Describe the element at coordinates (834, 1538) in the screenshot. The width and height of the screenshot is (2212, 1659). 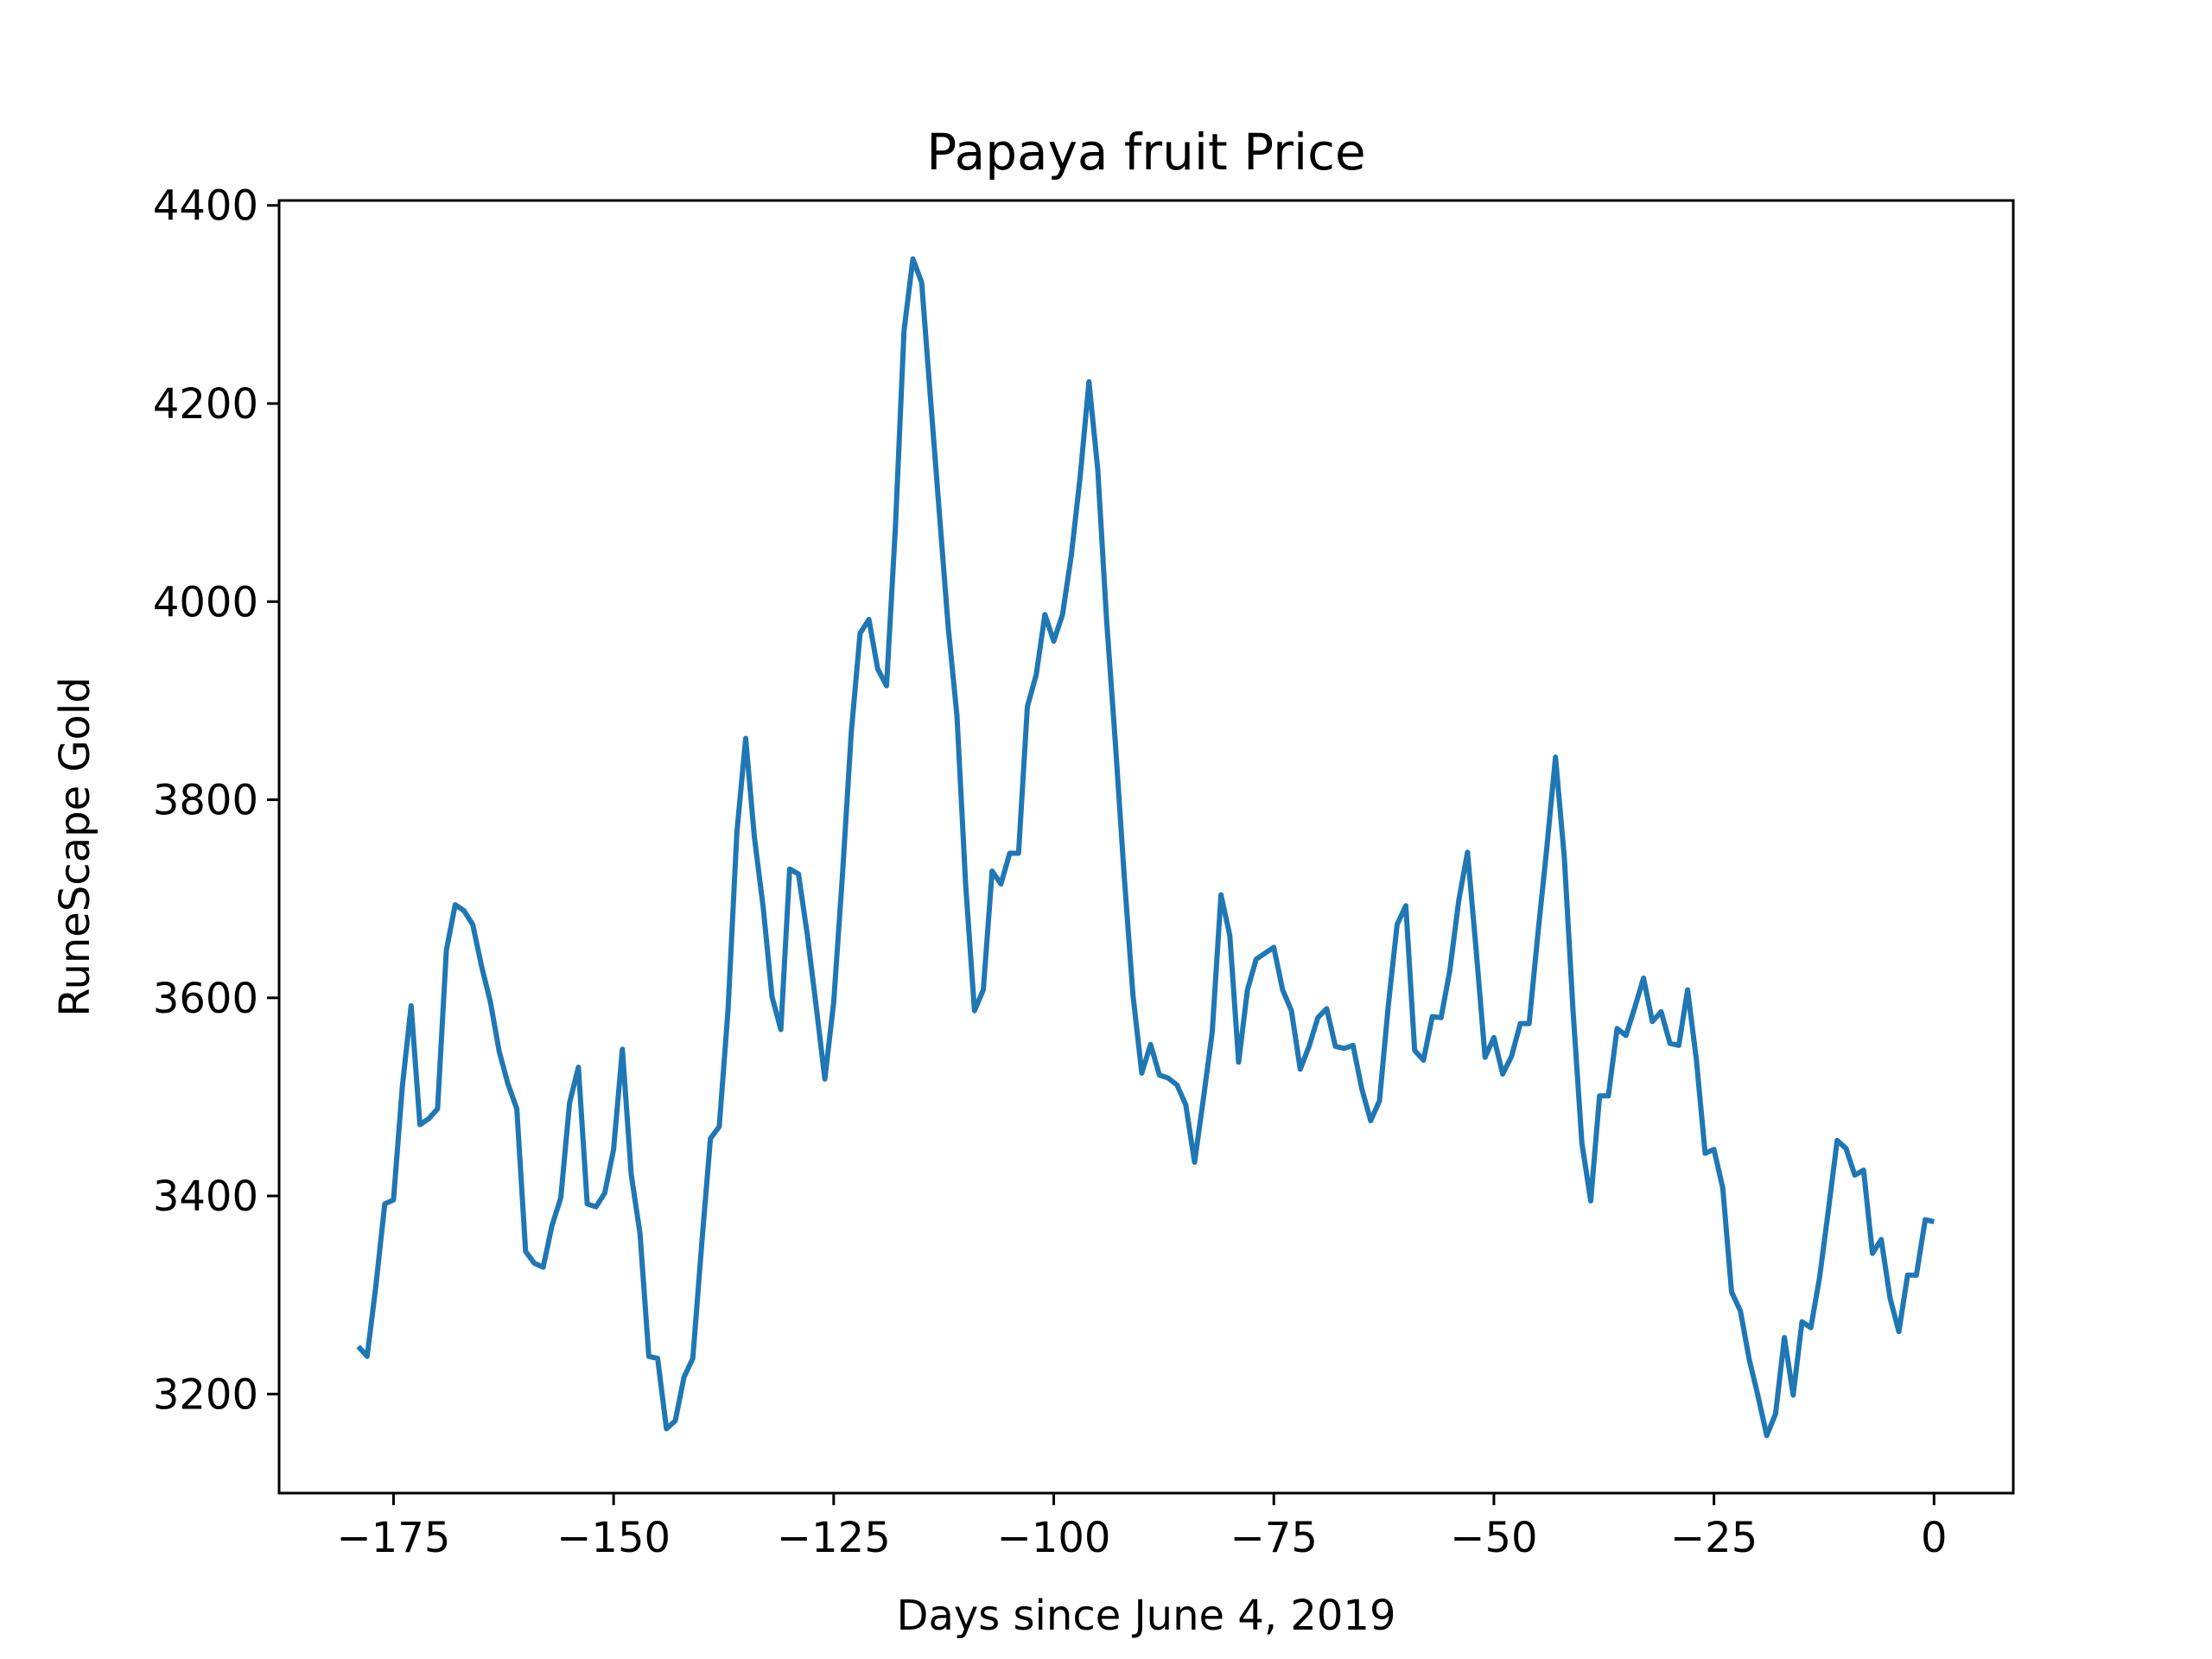
I see `x-tick-label: −125` at that location.